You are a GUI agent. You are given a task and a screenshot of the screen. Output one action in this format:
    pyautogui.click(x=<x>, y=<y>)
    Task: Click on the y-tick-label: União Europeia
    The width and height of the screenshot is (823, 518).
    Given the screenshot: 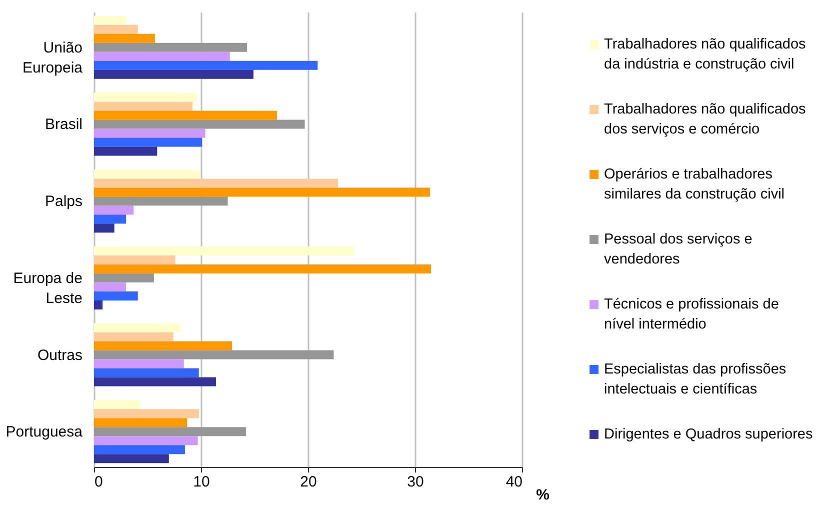 What is the action you would take?
    pyautogui.click(x=53, y=57)
    